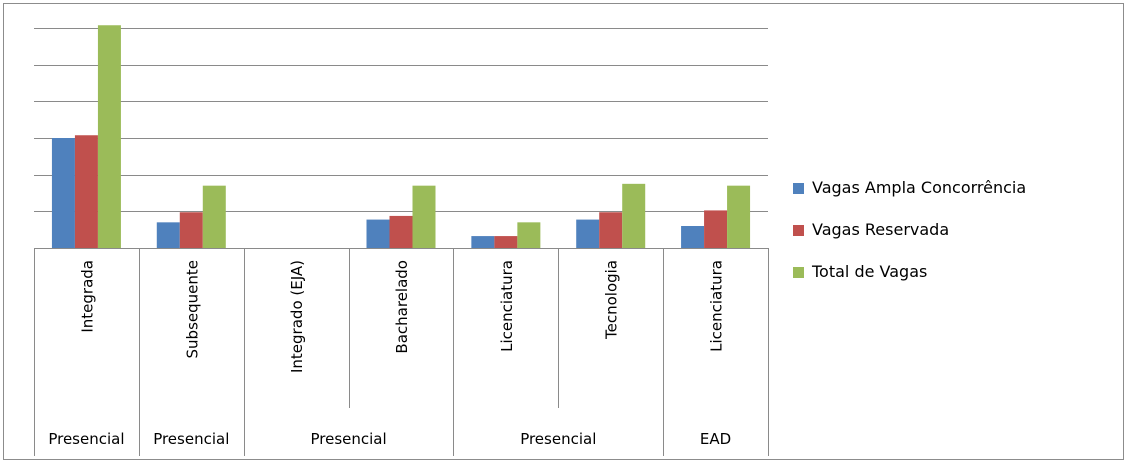 Image resolution: width=1128 pixels, height=469 pixels. What do you see at coordinates (880, 229) in the screenshot?
I see `legend-label: Vagas Reservada` at bounding box center [880, 229].